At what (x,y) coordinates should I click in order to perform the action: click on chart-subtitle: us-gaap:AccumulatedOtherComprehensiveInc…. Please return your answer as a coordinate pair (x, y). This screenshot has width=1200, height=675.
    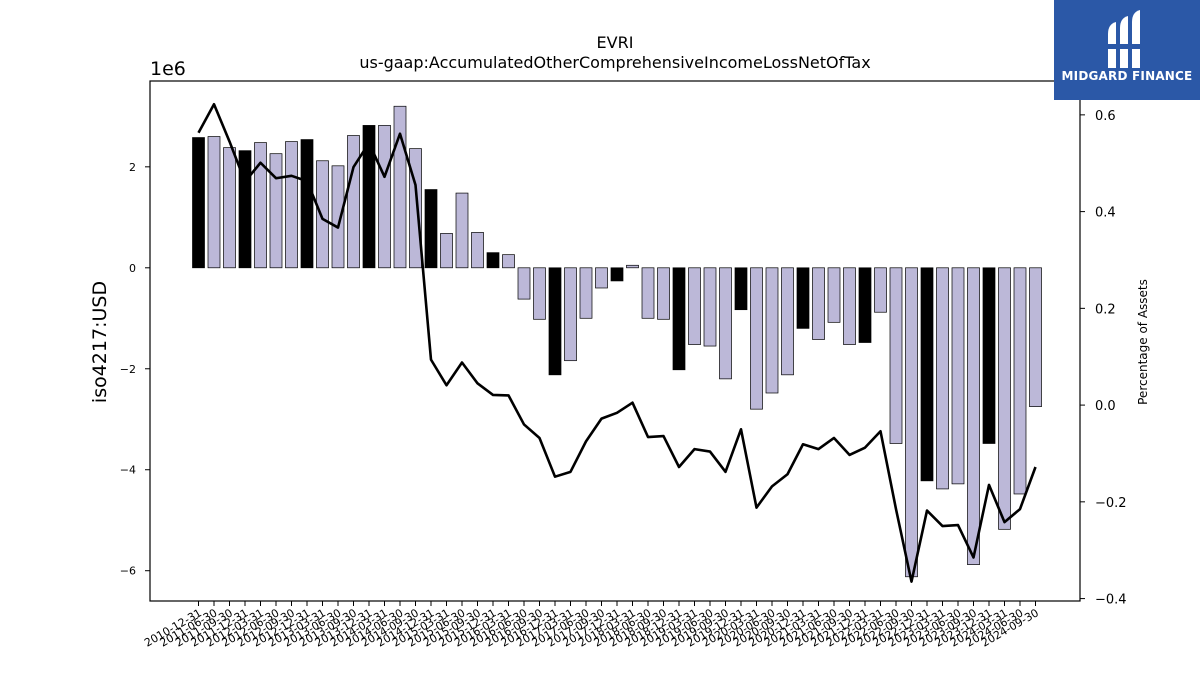
    Looking at the image, I should click on (614, 62).